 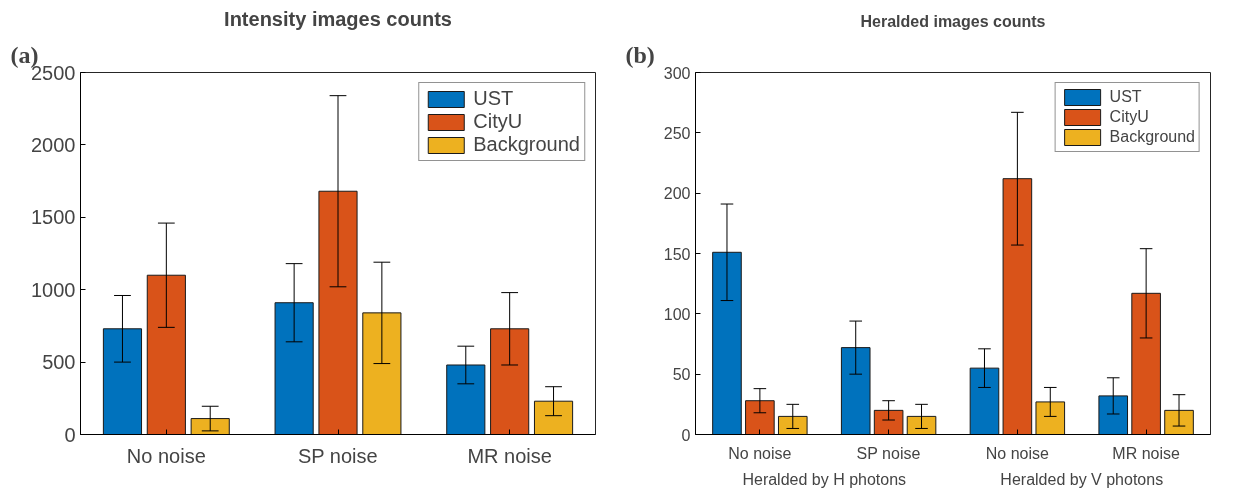 I want to click on y-tick-label: 300, so click(x=677, y=73).